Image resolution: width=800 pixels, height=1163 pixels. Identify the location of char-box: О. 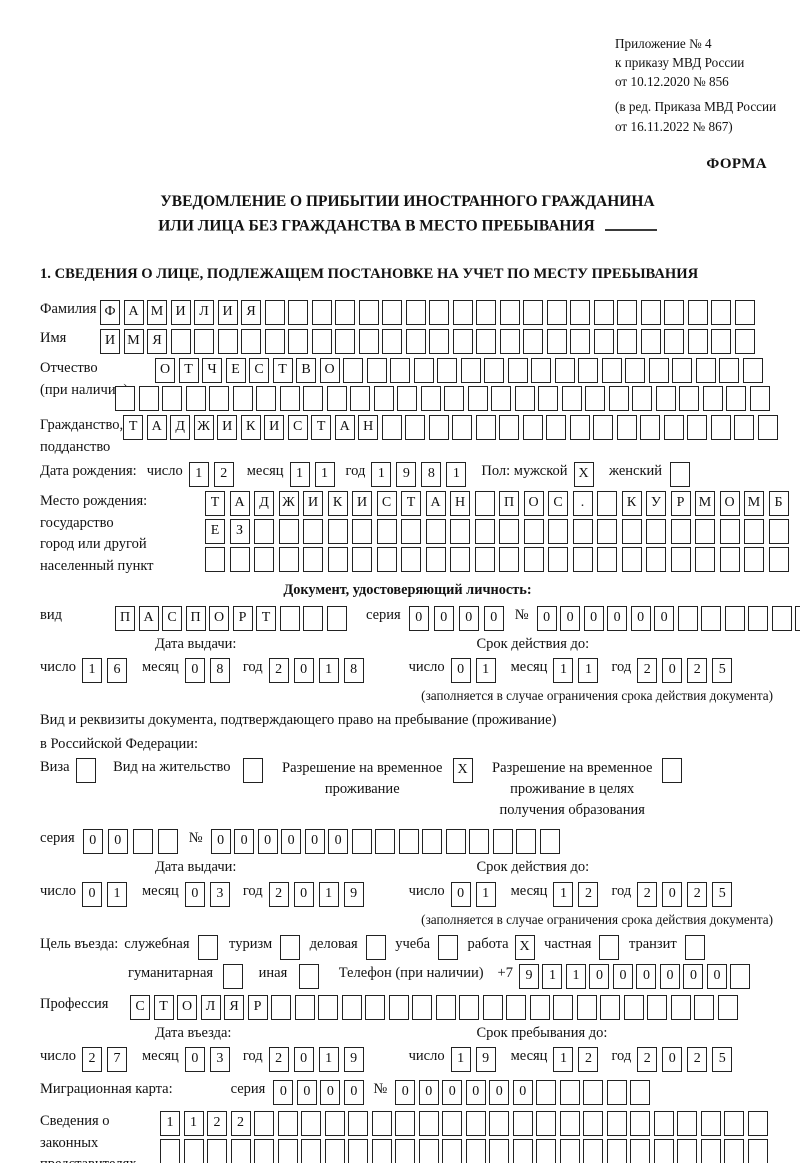
(219, 618).